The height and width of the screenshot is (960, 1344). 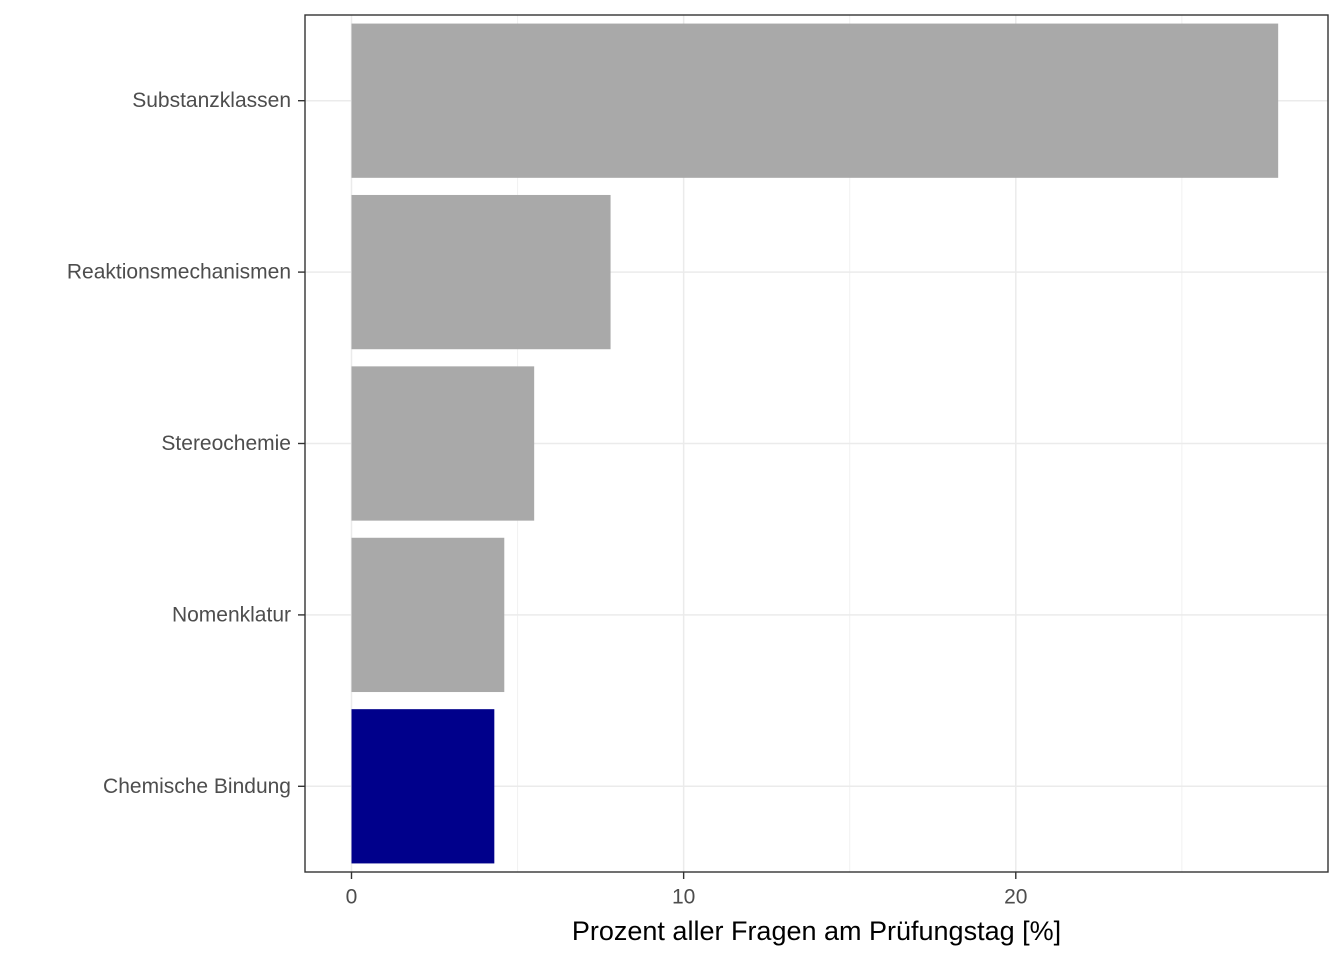 What do you see at coordinates (481, 272) in the screenshot?
I see `bar-reaktionsmechanismen` at bounding box center [481, 272].